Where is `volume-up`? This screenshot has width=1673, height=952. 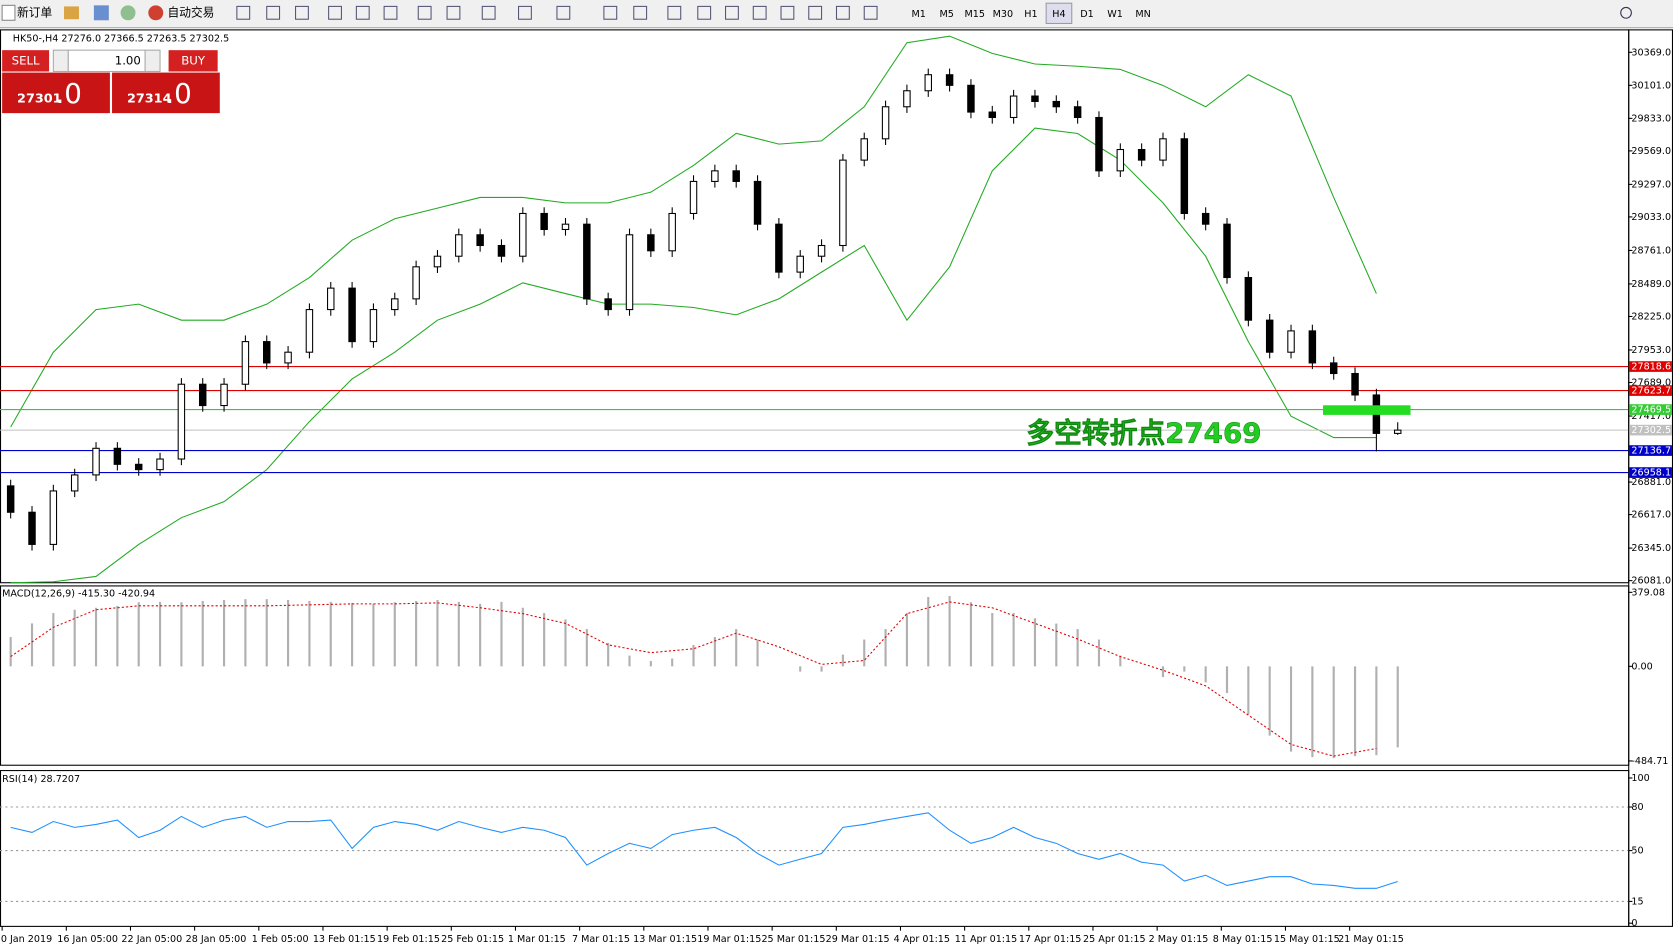 volume-up is located at coordinates (152, 61).